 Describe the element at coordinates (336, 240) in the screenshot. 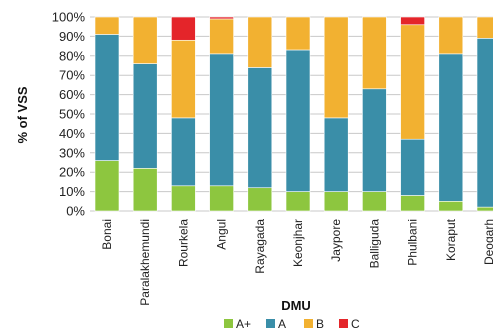

I see `x-category-label: Jaypore` at that location.